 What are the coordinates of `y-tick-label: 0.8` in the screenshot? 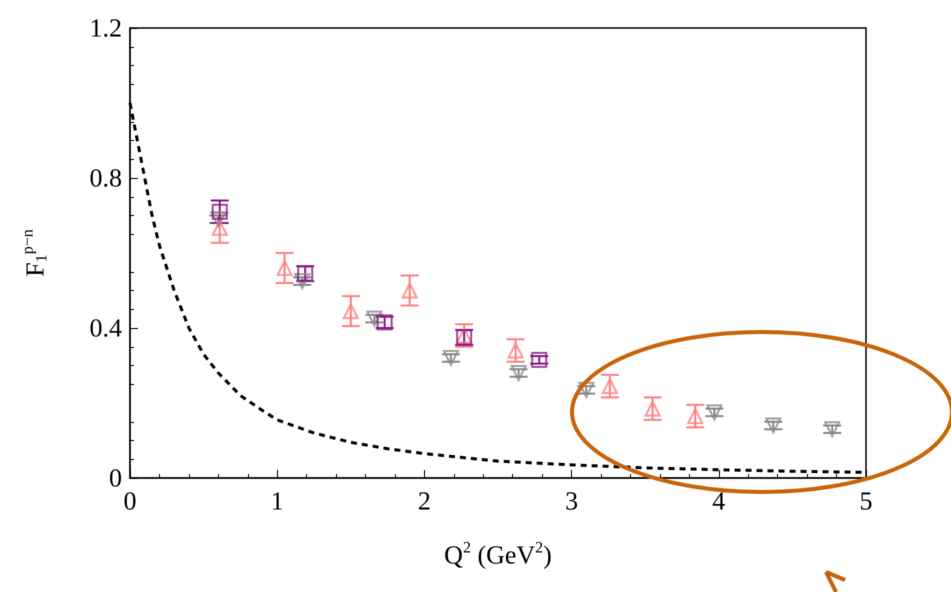 It's located at (106, 178).